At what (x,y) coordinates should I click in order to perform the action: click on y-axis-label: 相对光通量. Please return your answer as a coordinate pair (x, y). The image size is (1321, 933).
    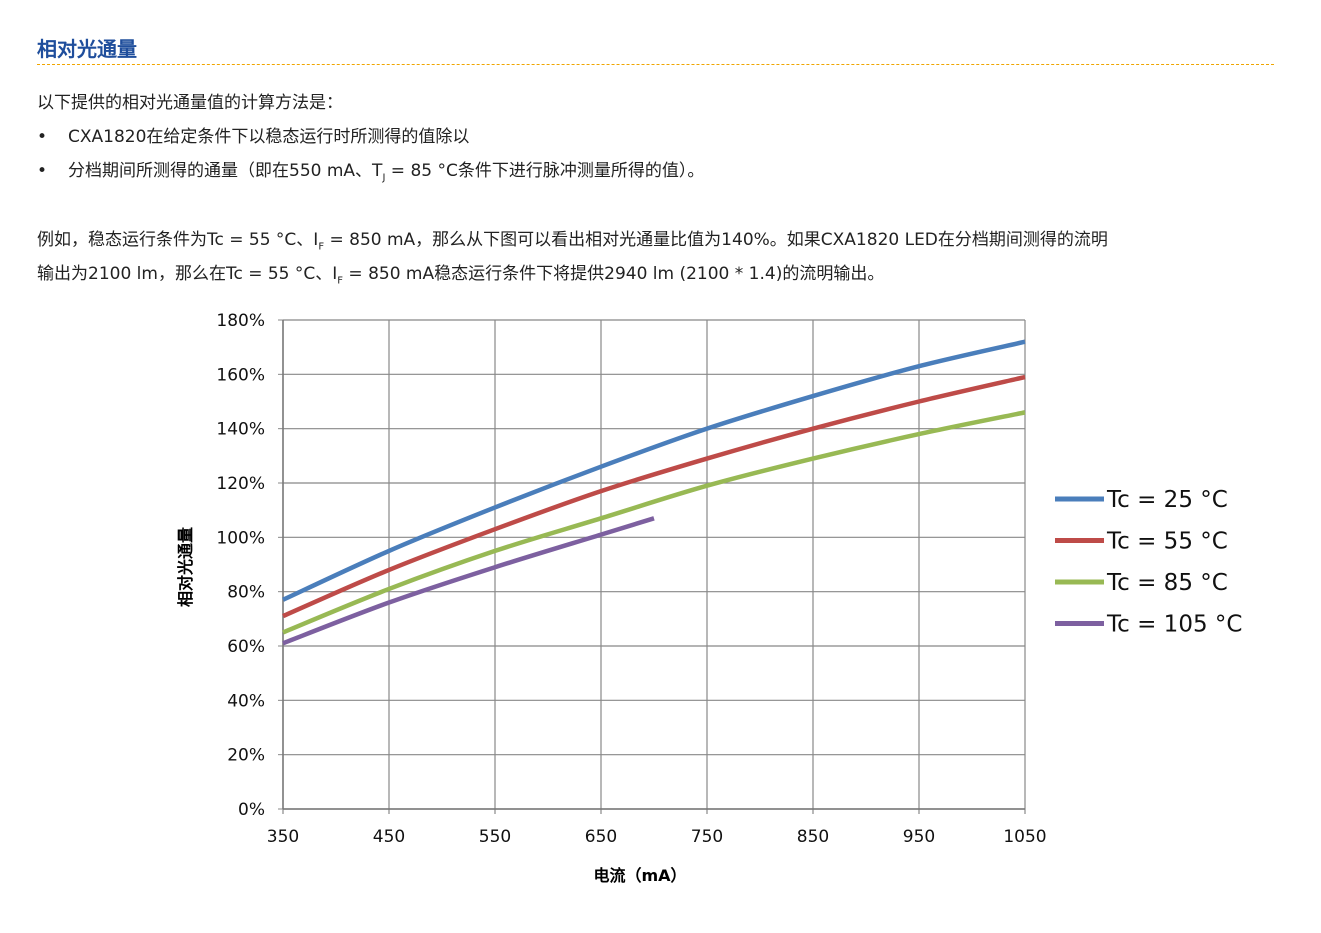
    Looking at the image, I should click on (185, 567).